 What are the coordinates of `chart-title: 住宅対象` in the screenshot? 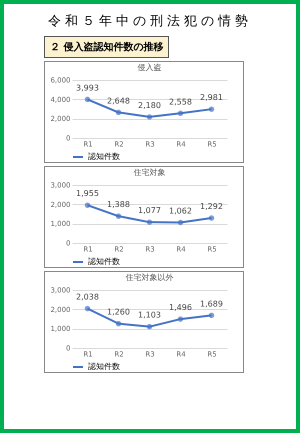 It's located at (150, 172).